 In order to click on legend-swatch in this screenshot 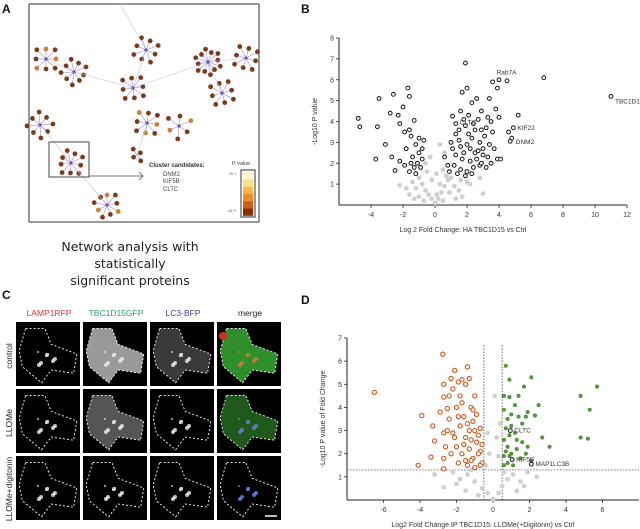, I will do `click(248, 183)`.